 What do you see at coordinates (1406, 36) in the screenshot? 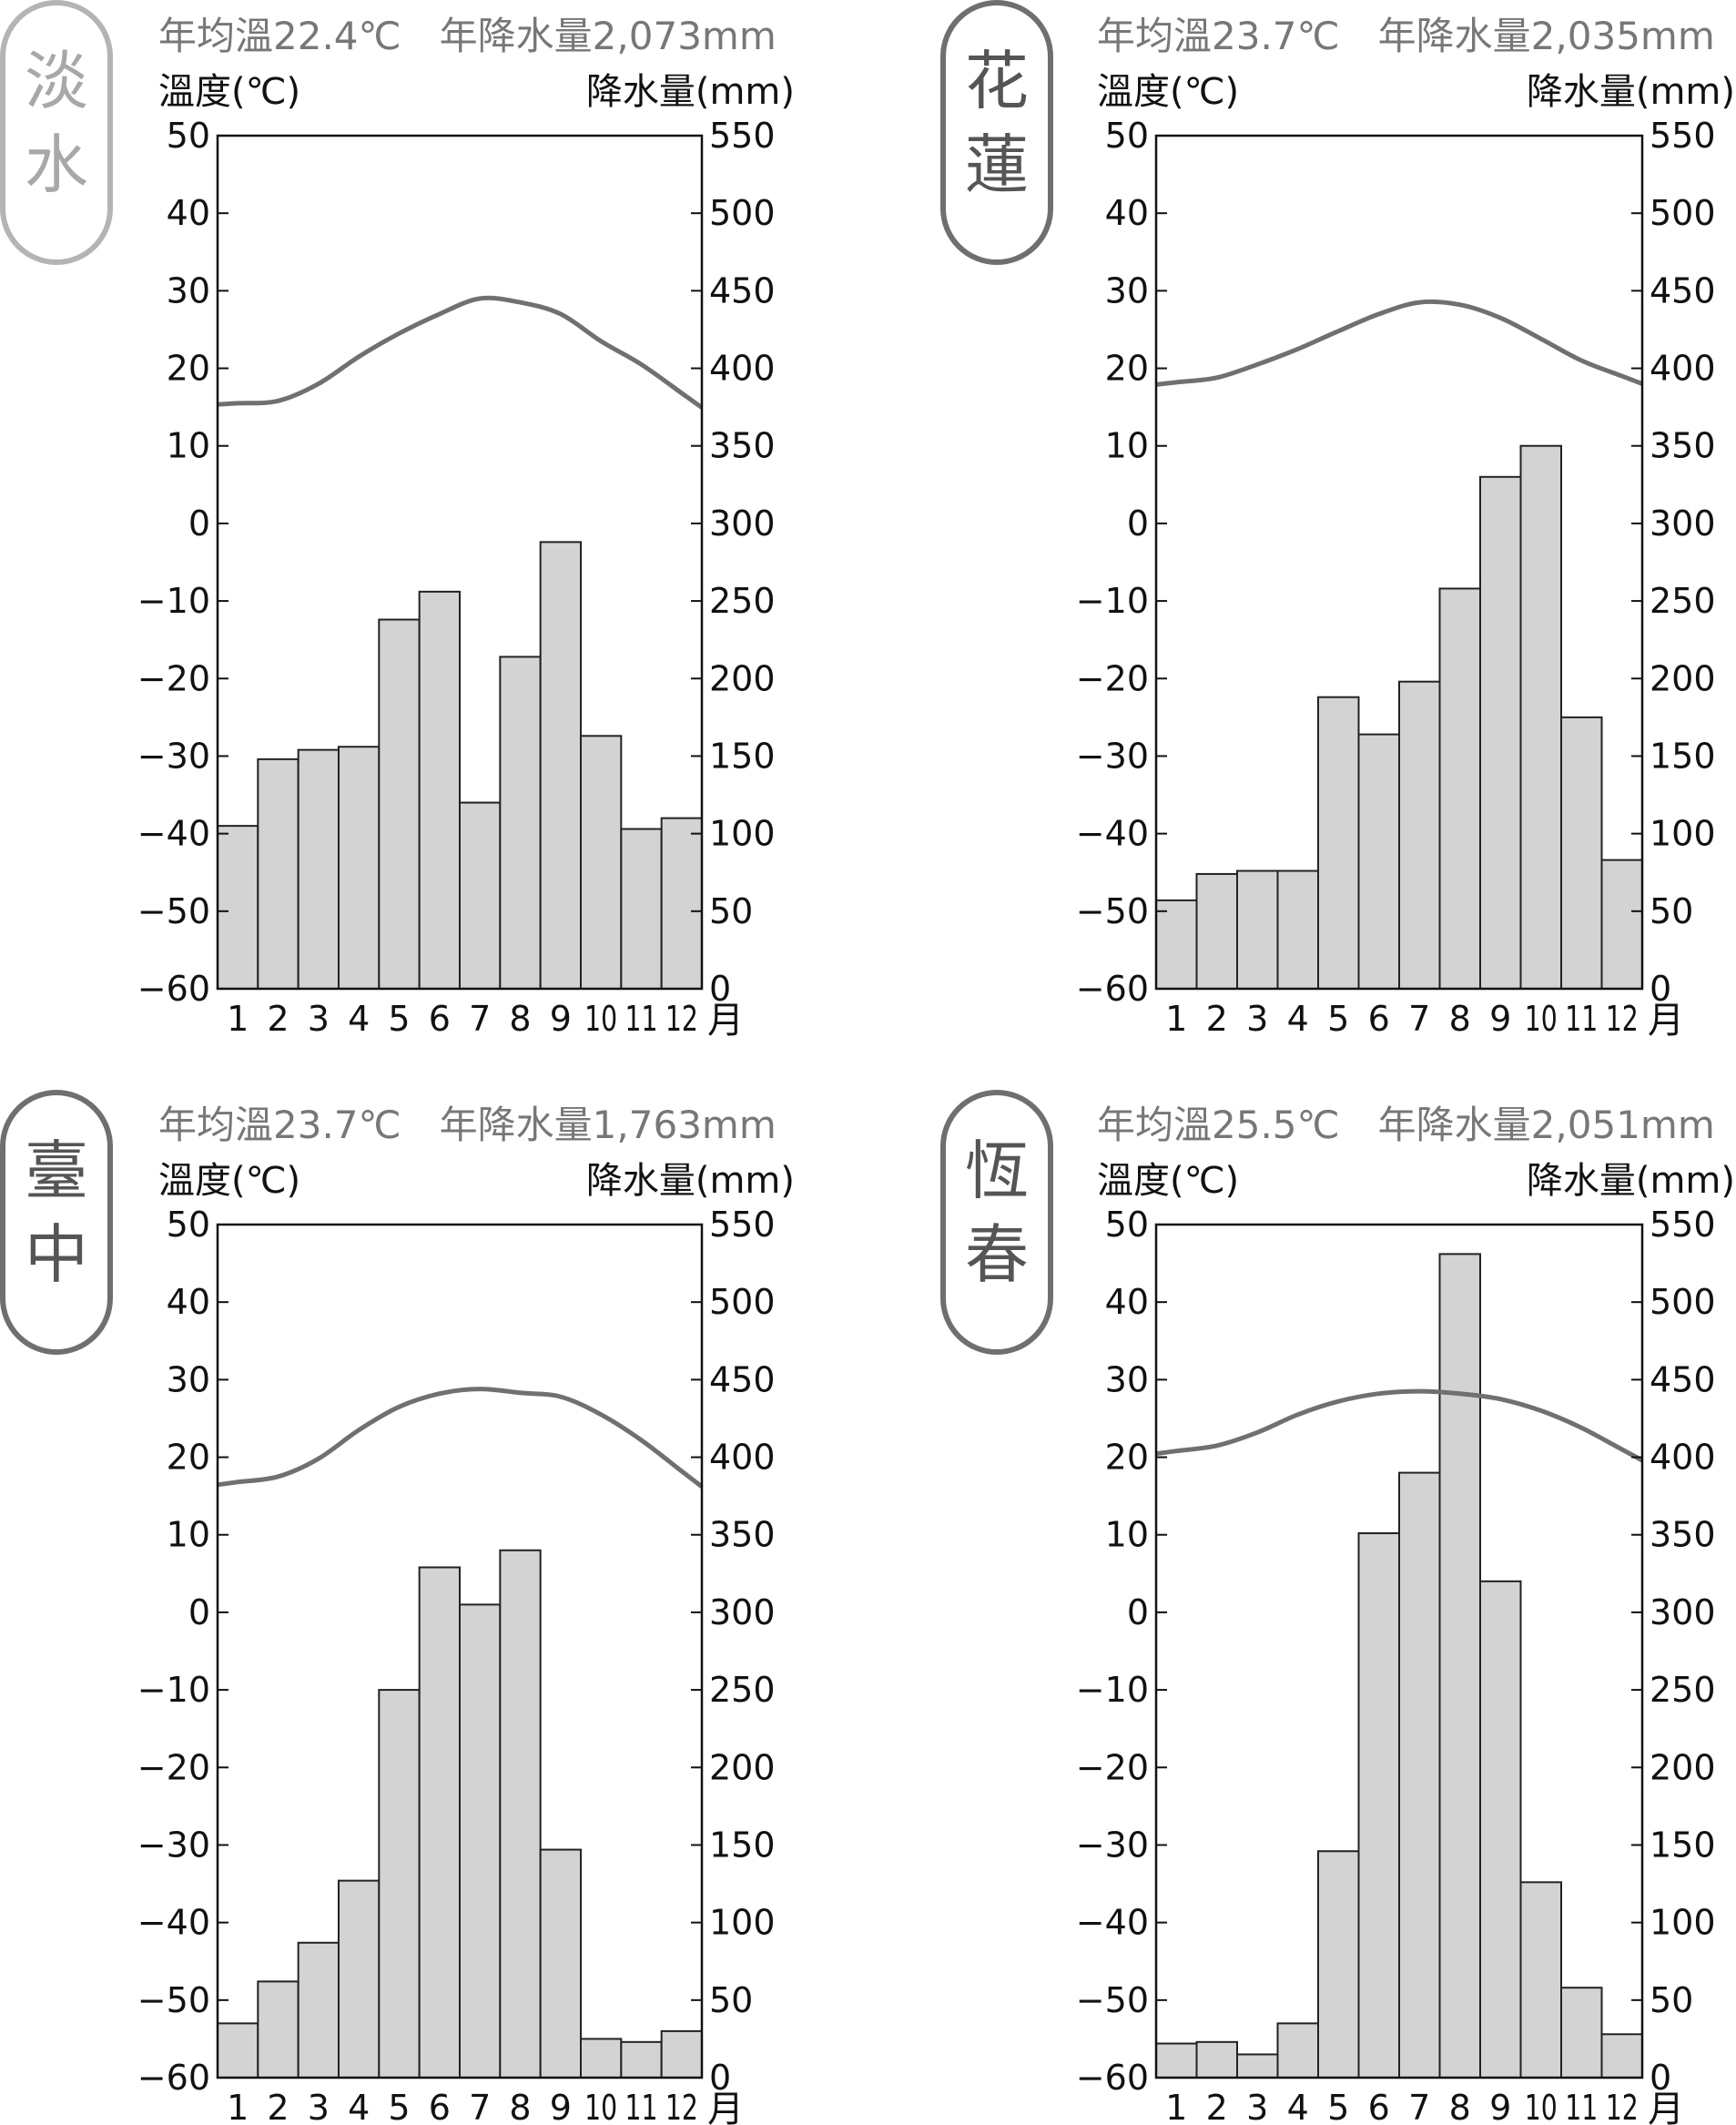
I see `climate-summary: 年均溫23.7℃ 年降水量2,035mm` at bounding box center [1406, 36].